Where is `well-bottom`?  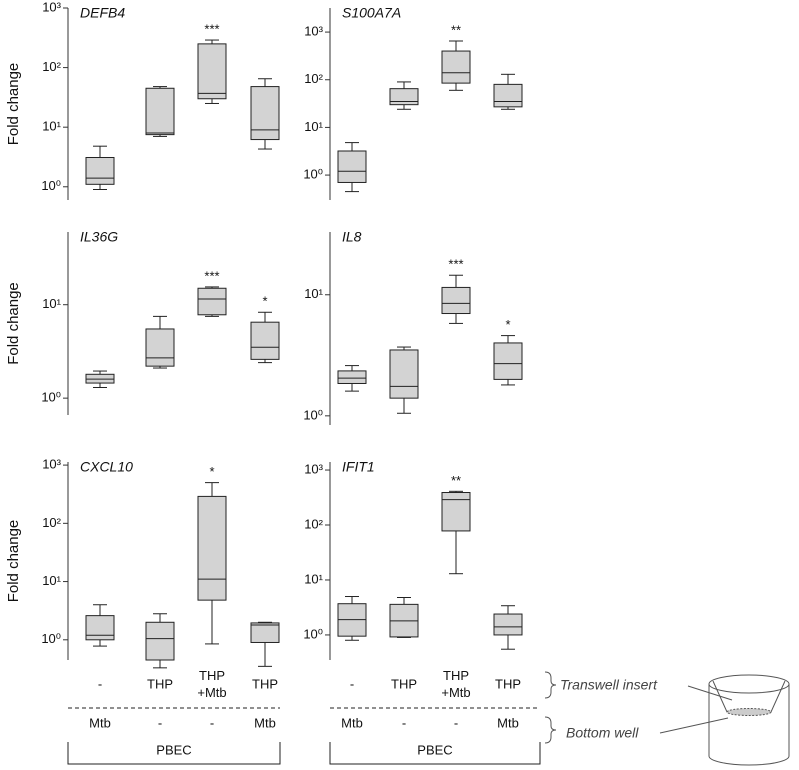
well-bottom is located at coordinates (749, 760).